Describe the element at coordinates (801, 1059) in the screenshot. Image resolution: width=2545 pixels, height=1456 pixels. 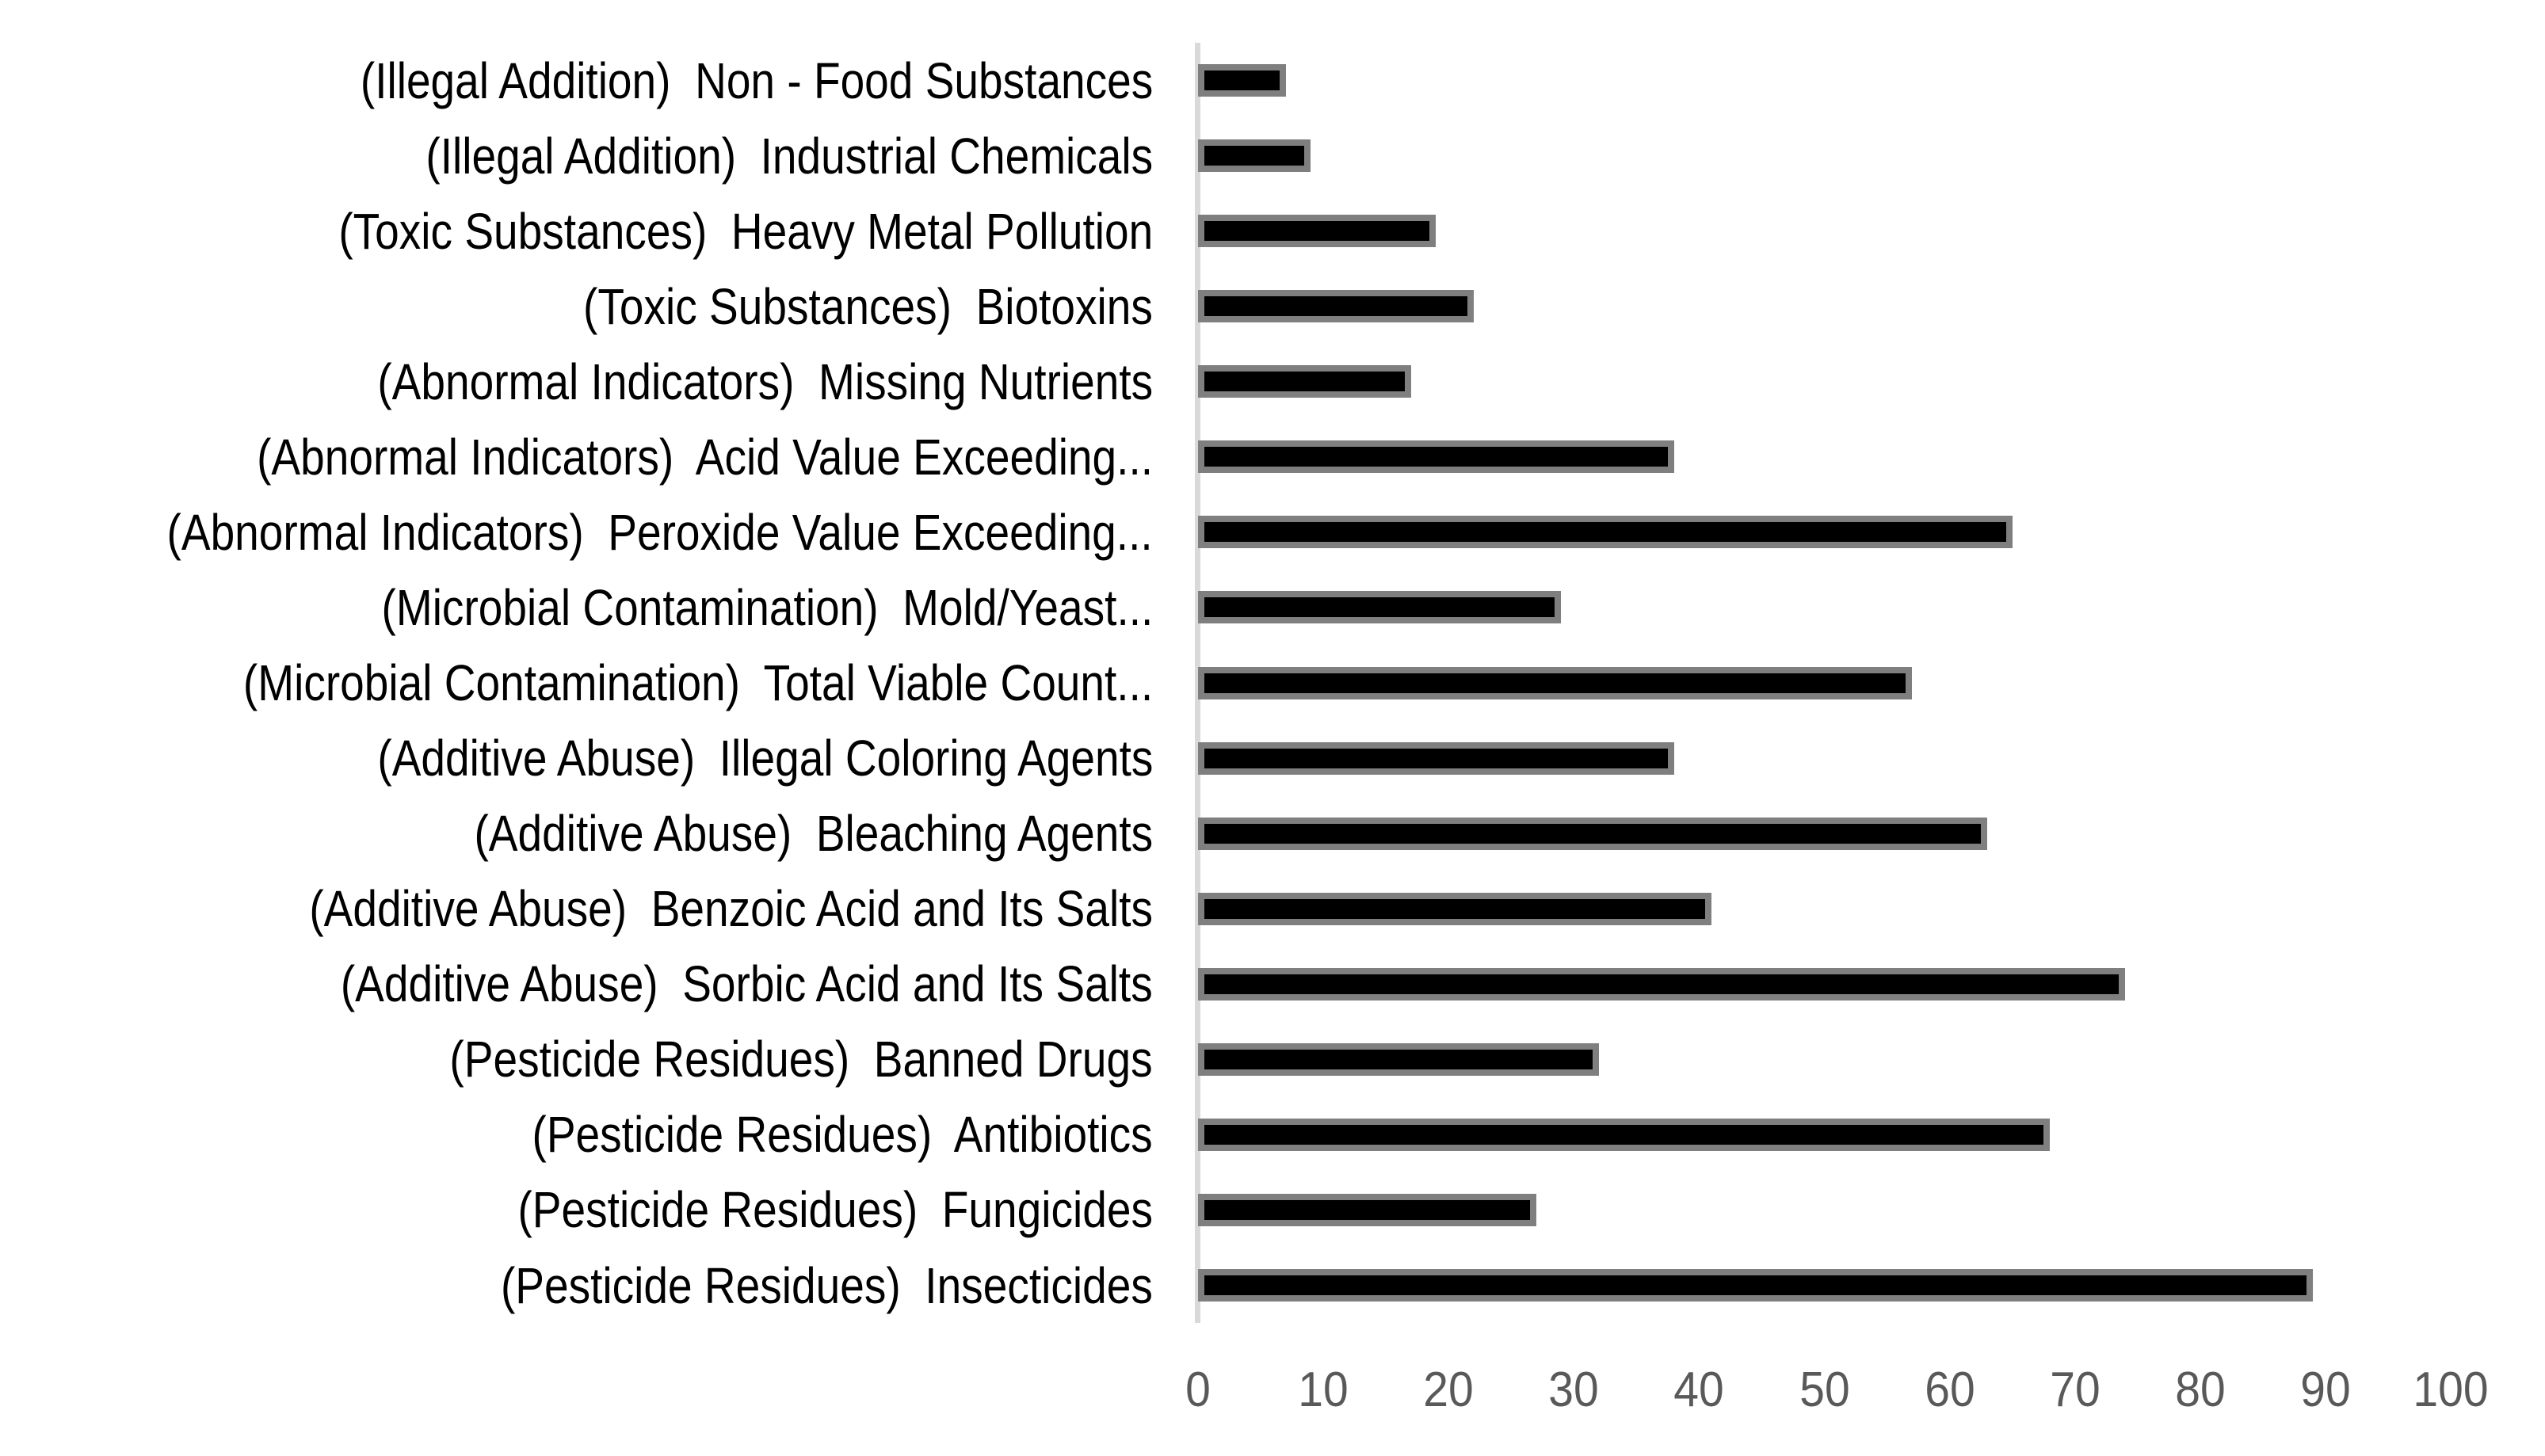
I see `category-label: (Pesticide Residues) Banned Drugs` at that location.